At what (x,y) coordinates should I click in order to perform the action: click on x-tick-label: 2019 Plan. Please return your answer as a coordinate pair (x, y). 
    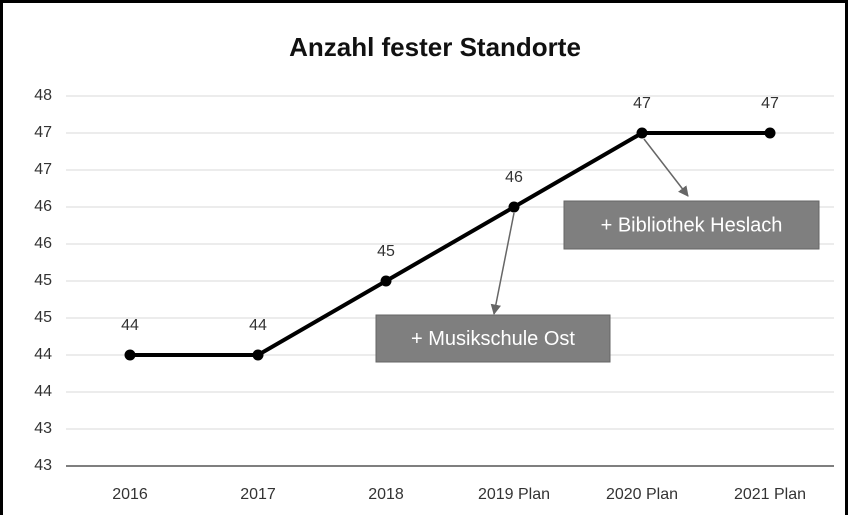
    Looking at the image, I should click on (514, 494).